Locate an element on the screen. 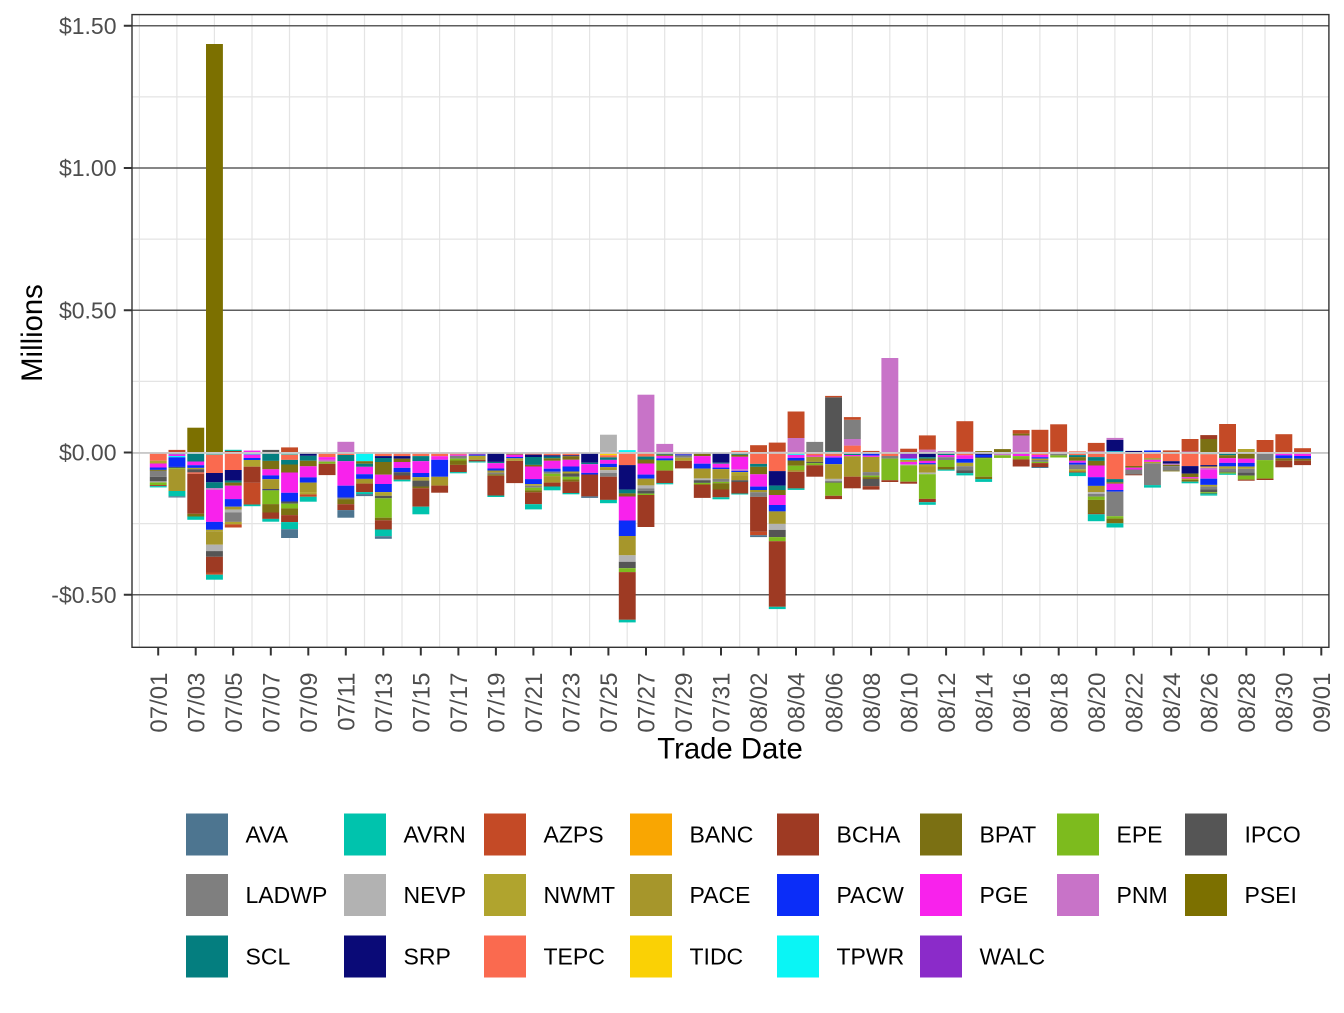  svg-text: 07/17 is located at coordinates (459, 703).